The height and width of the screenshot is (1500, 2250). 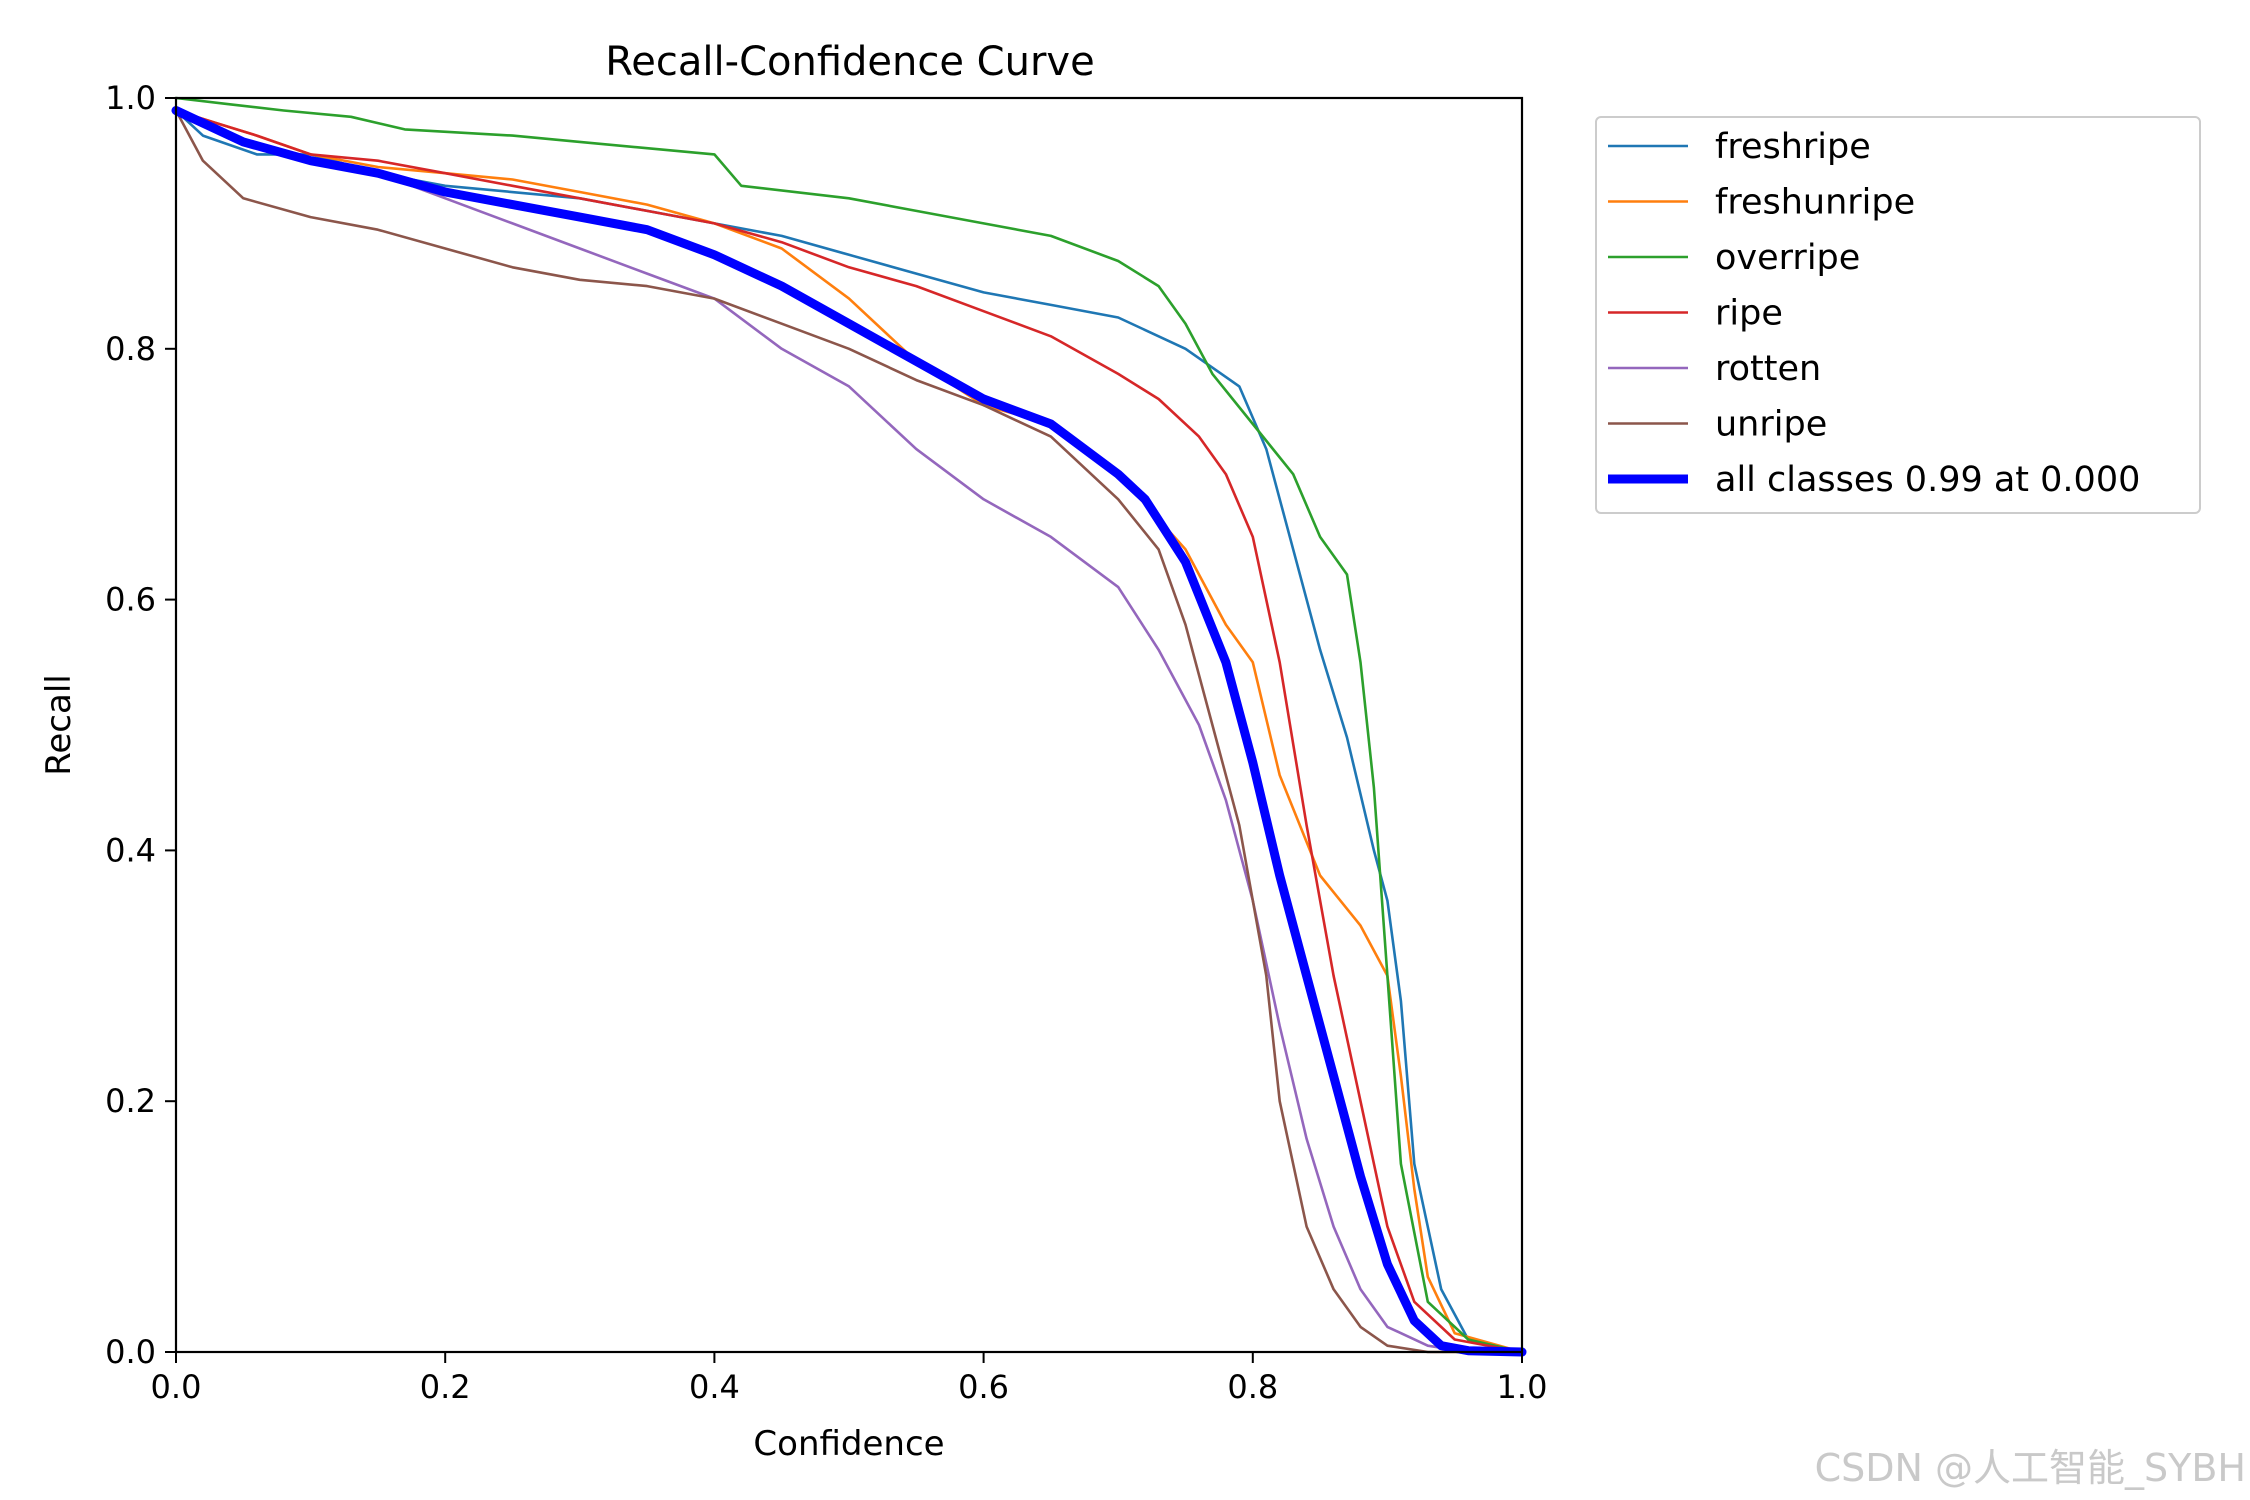 I want to click on watermark: CSDN @人工智能_SYBH, so click(x=2030, y=1468).